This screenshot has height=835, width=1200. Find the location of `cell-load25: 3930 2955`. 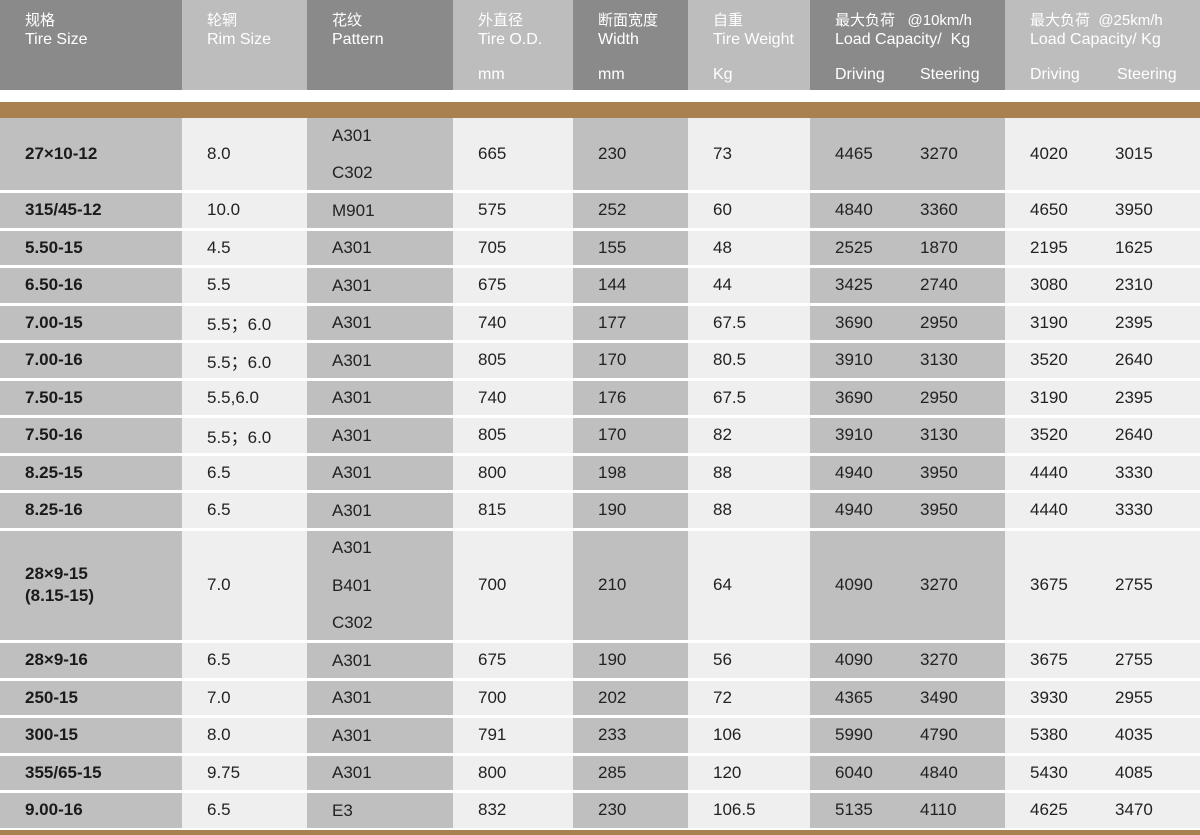

cell-load25: 3930 2955 is located at coordinates (1102, 697).